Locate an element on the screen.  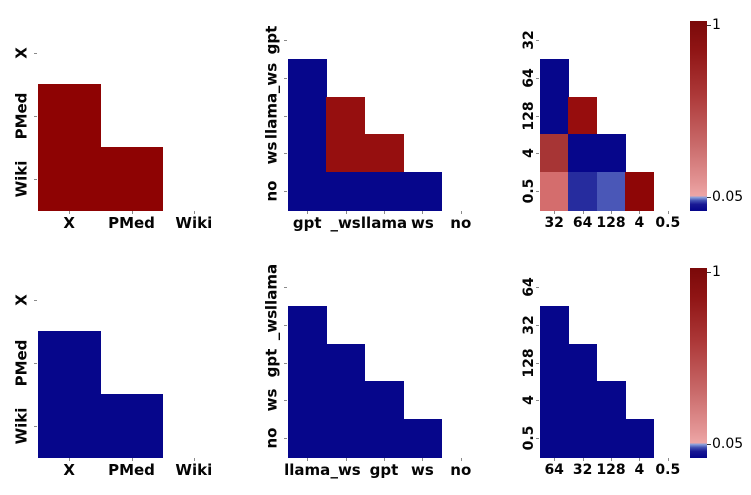
heatmap-top-middle: gpt gpt _ws _ws llama llama ws ws no no is located at coordinates (367, 128).